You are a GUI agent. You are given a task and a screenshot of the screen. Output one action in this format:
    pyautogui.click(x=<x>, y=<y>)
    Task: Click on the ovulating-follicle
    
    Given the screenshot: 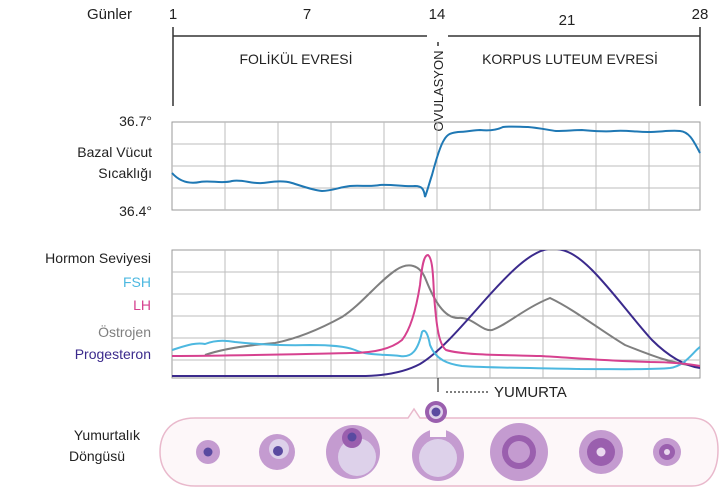 What is the action you would take?
    pyautogui.click(x=438, y=441)
    